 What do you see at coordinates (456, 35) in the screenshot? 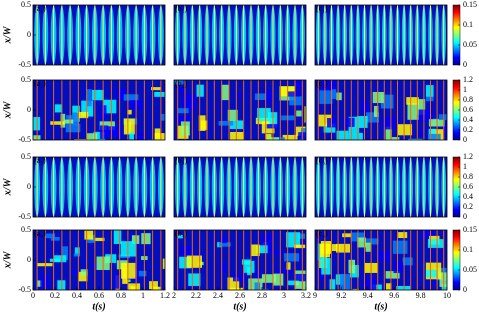
I see `colorbar` at bounding box center [456, 35].